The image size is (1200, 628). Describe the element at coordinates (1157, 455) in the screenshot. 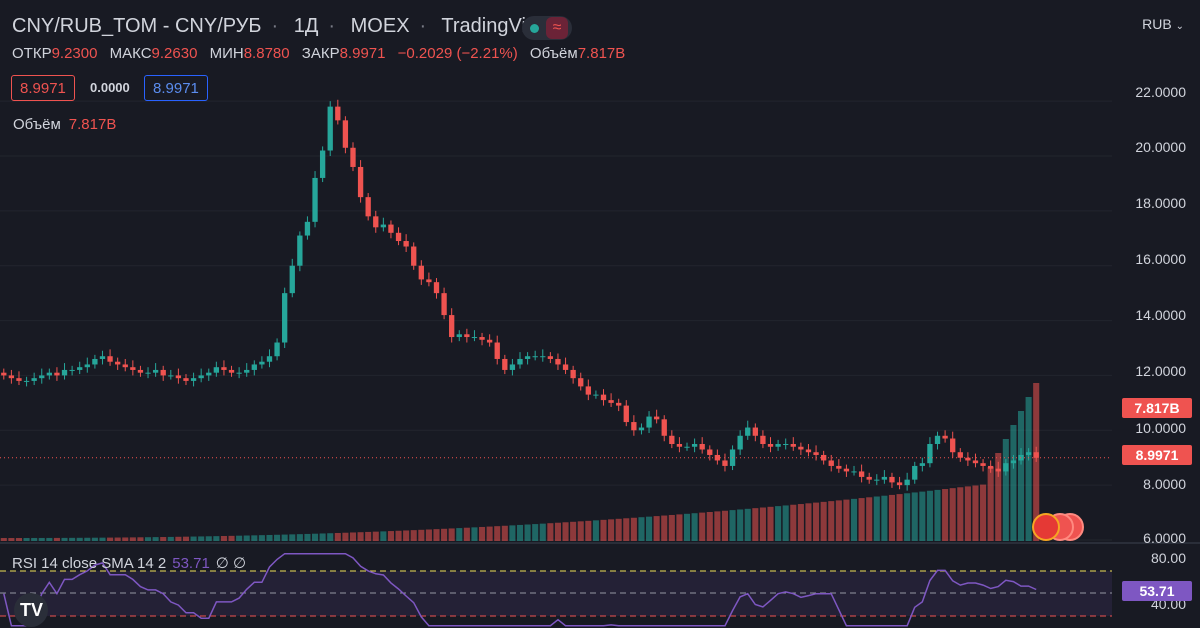

I see `last-price-tag: 8.9971` at that location.